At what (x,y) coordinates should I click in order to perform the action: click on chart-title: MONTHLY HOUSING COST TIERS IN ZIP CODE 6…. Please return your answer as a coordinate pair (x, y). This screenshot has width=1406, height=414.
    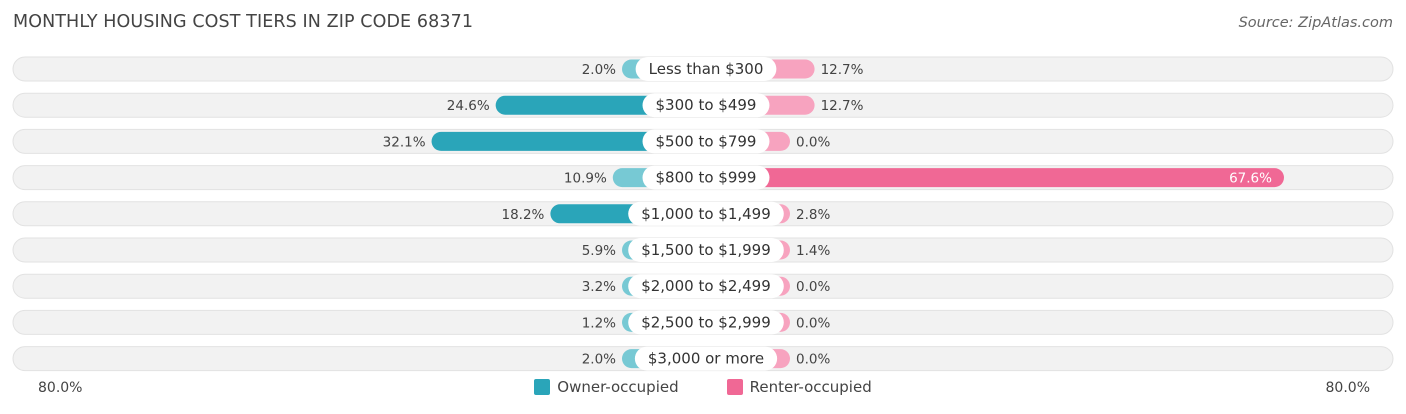
    Looking at the image, I should click on (243, 22).